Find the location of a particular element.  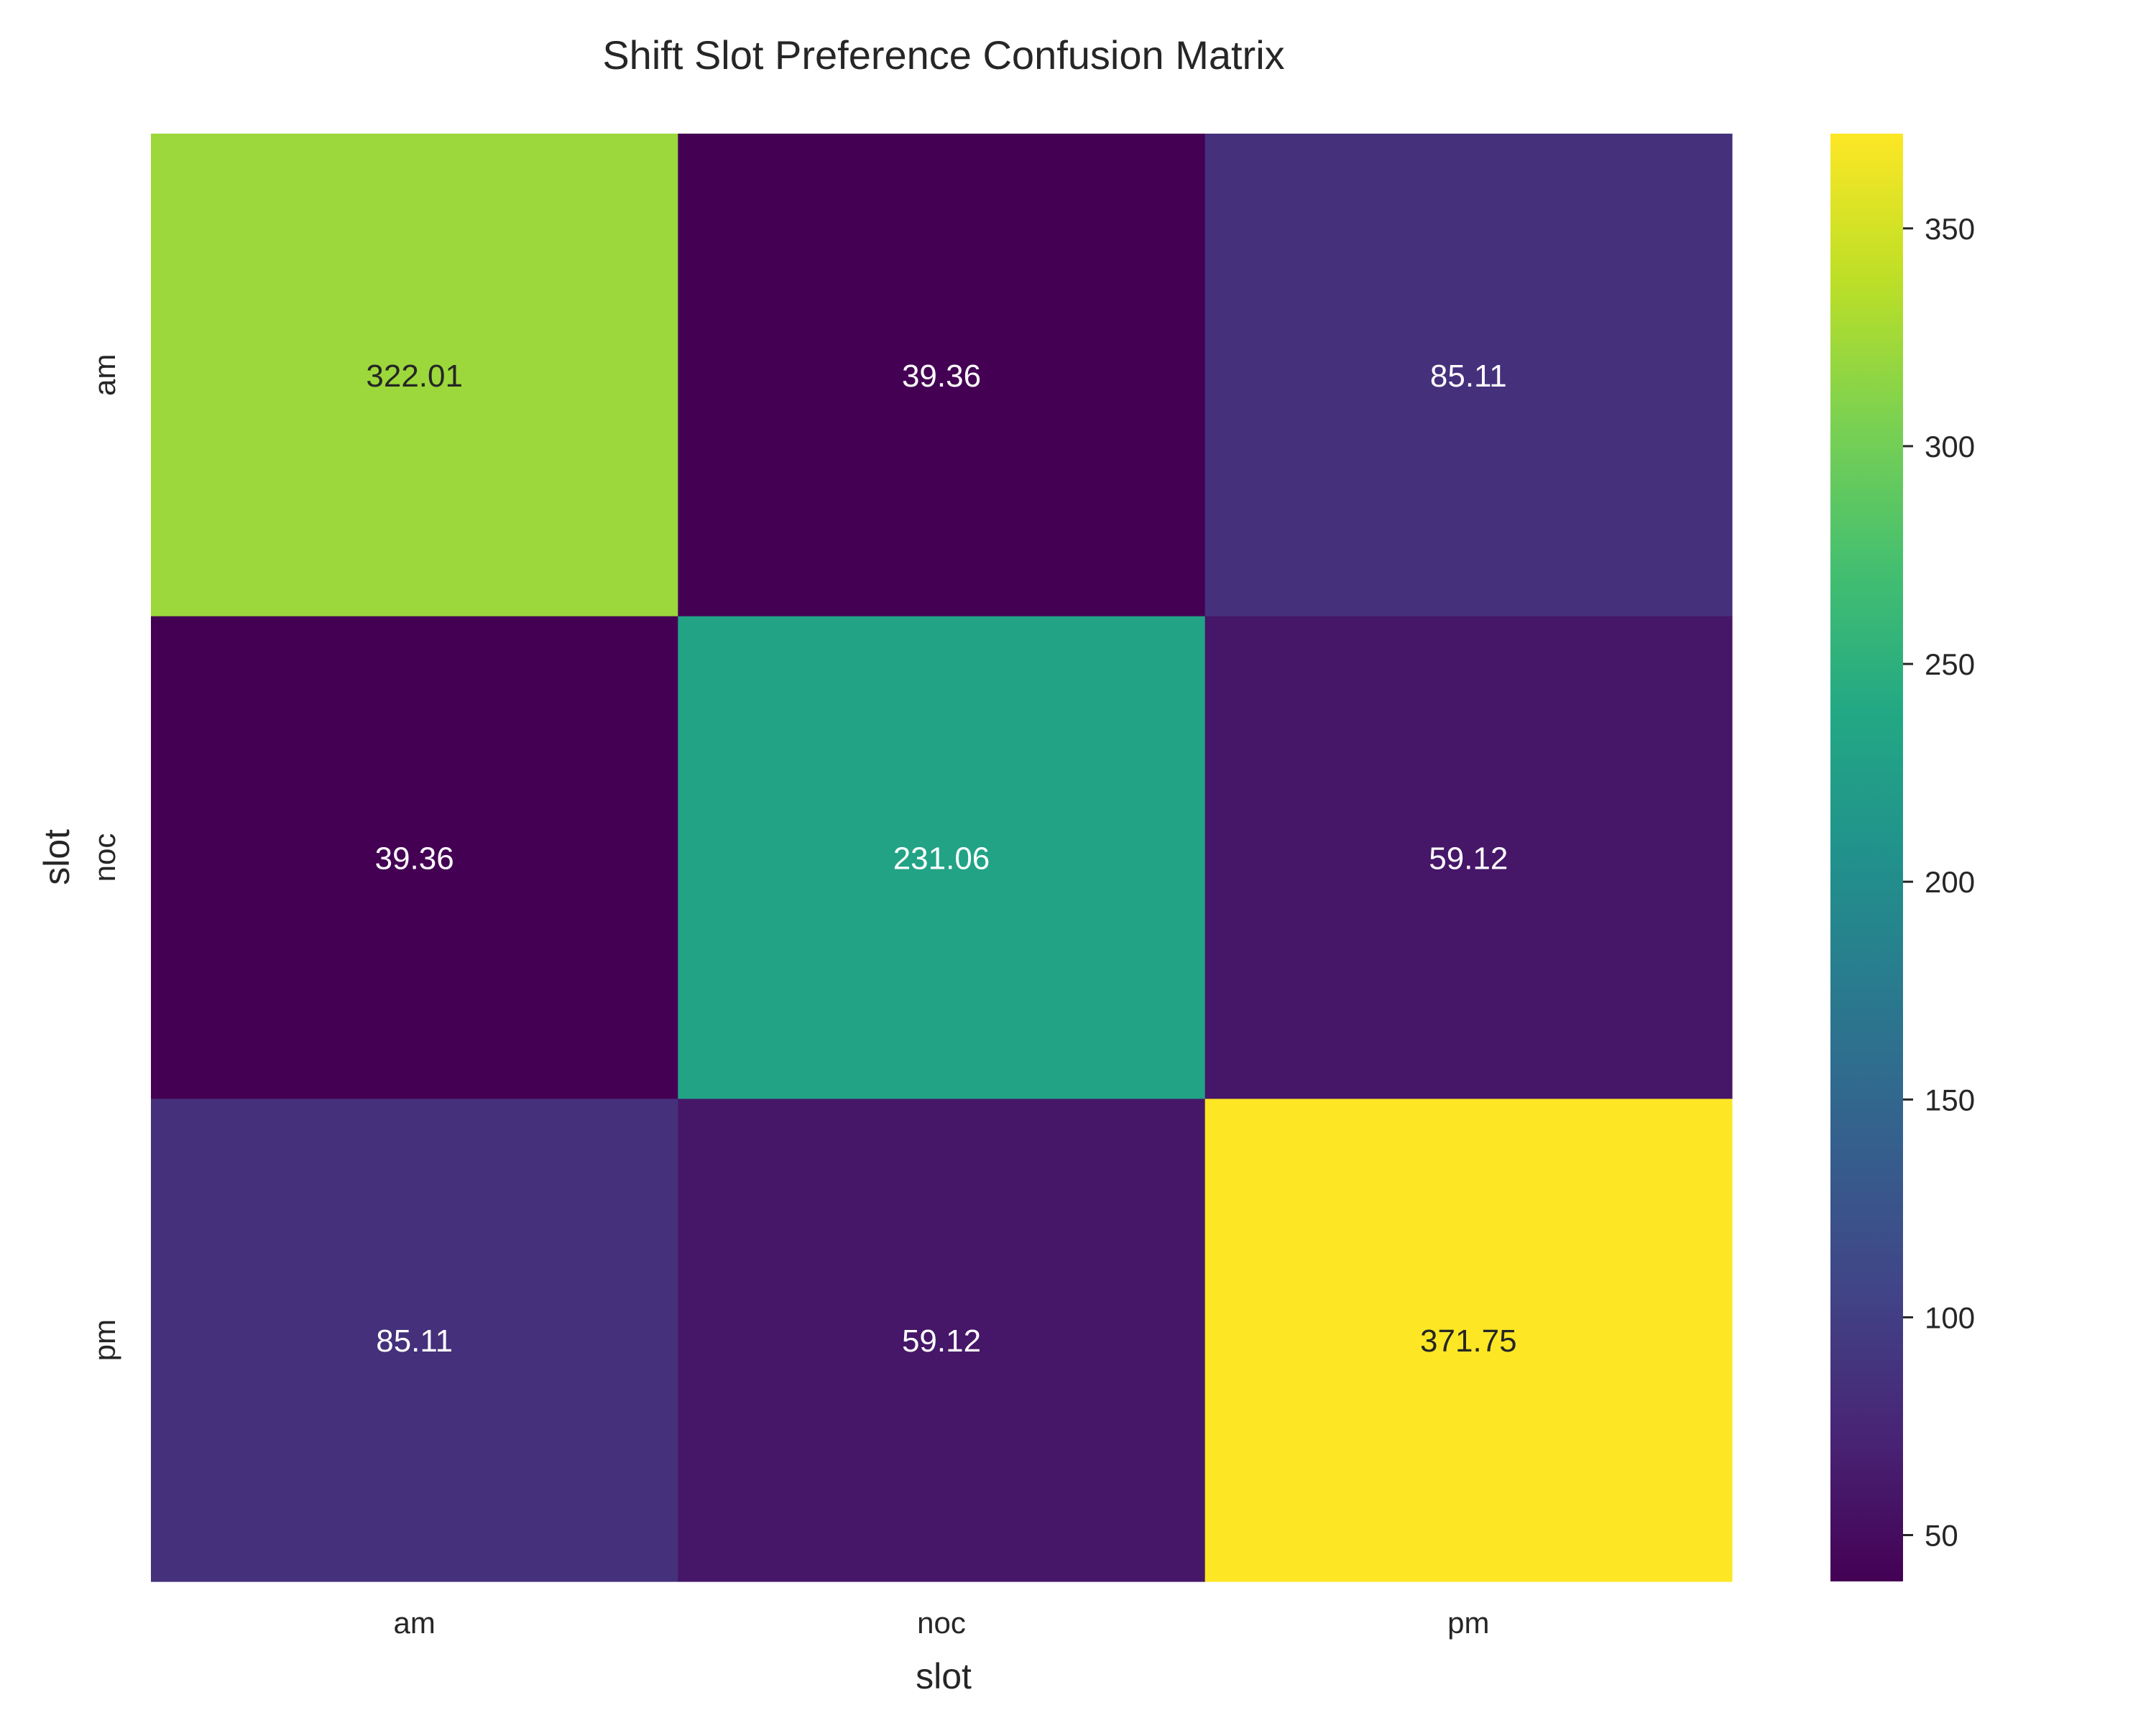

y-axis-label: slot is located at coordinates (57, 857).